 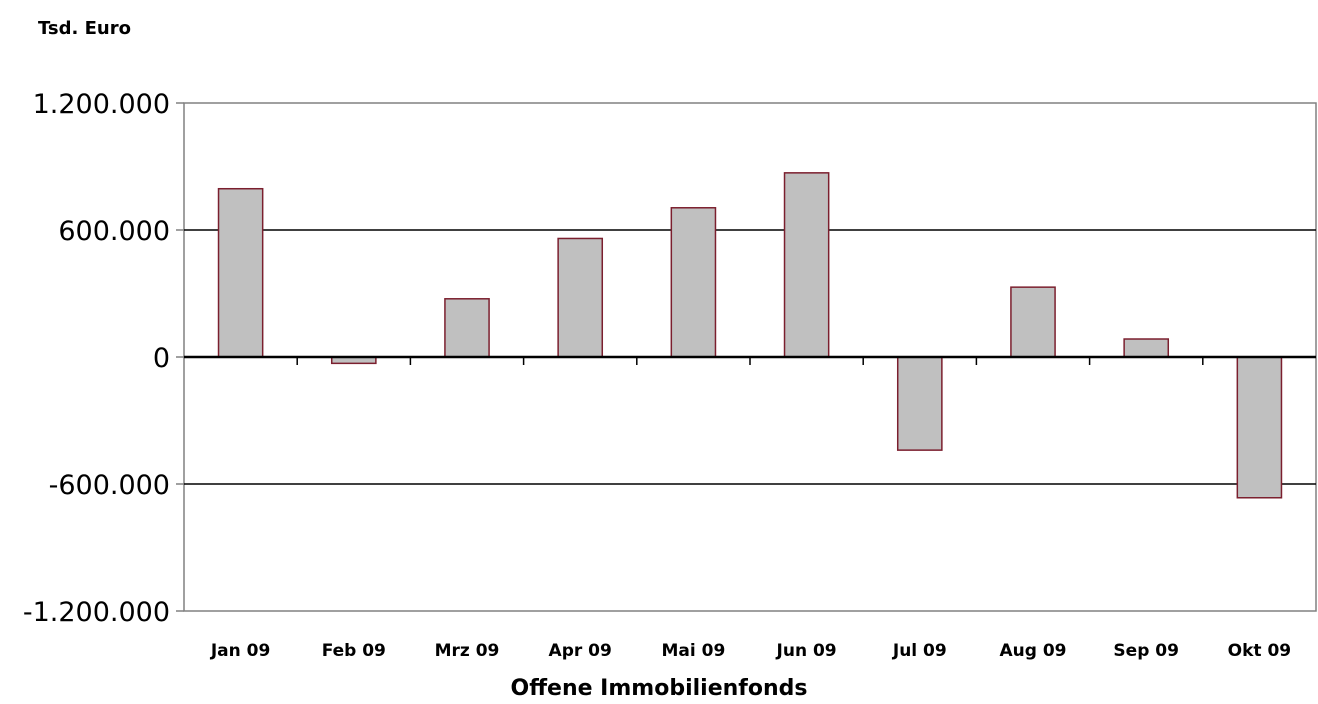 What do you see at coordinates (580, 651) in the screenshot?
I see `x-tick-label: Apr 09` at bounding box center [580, 651].